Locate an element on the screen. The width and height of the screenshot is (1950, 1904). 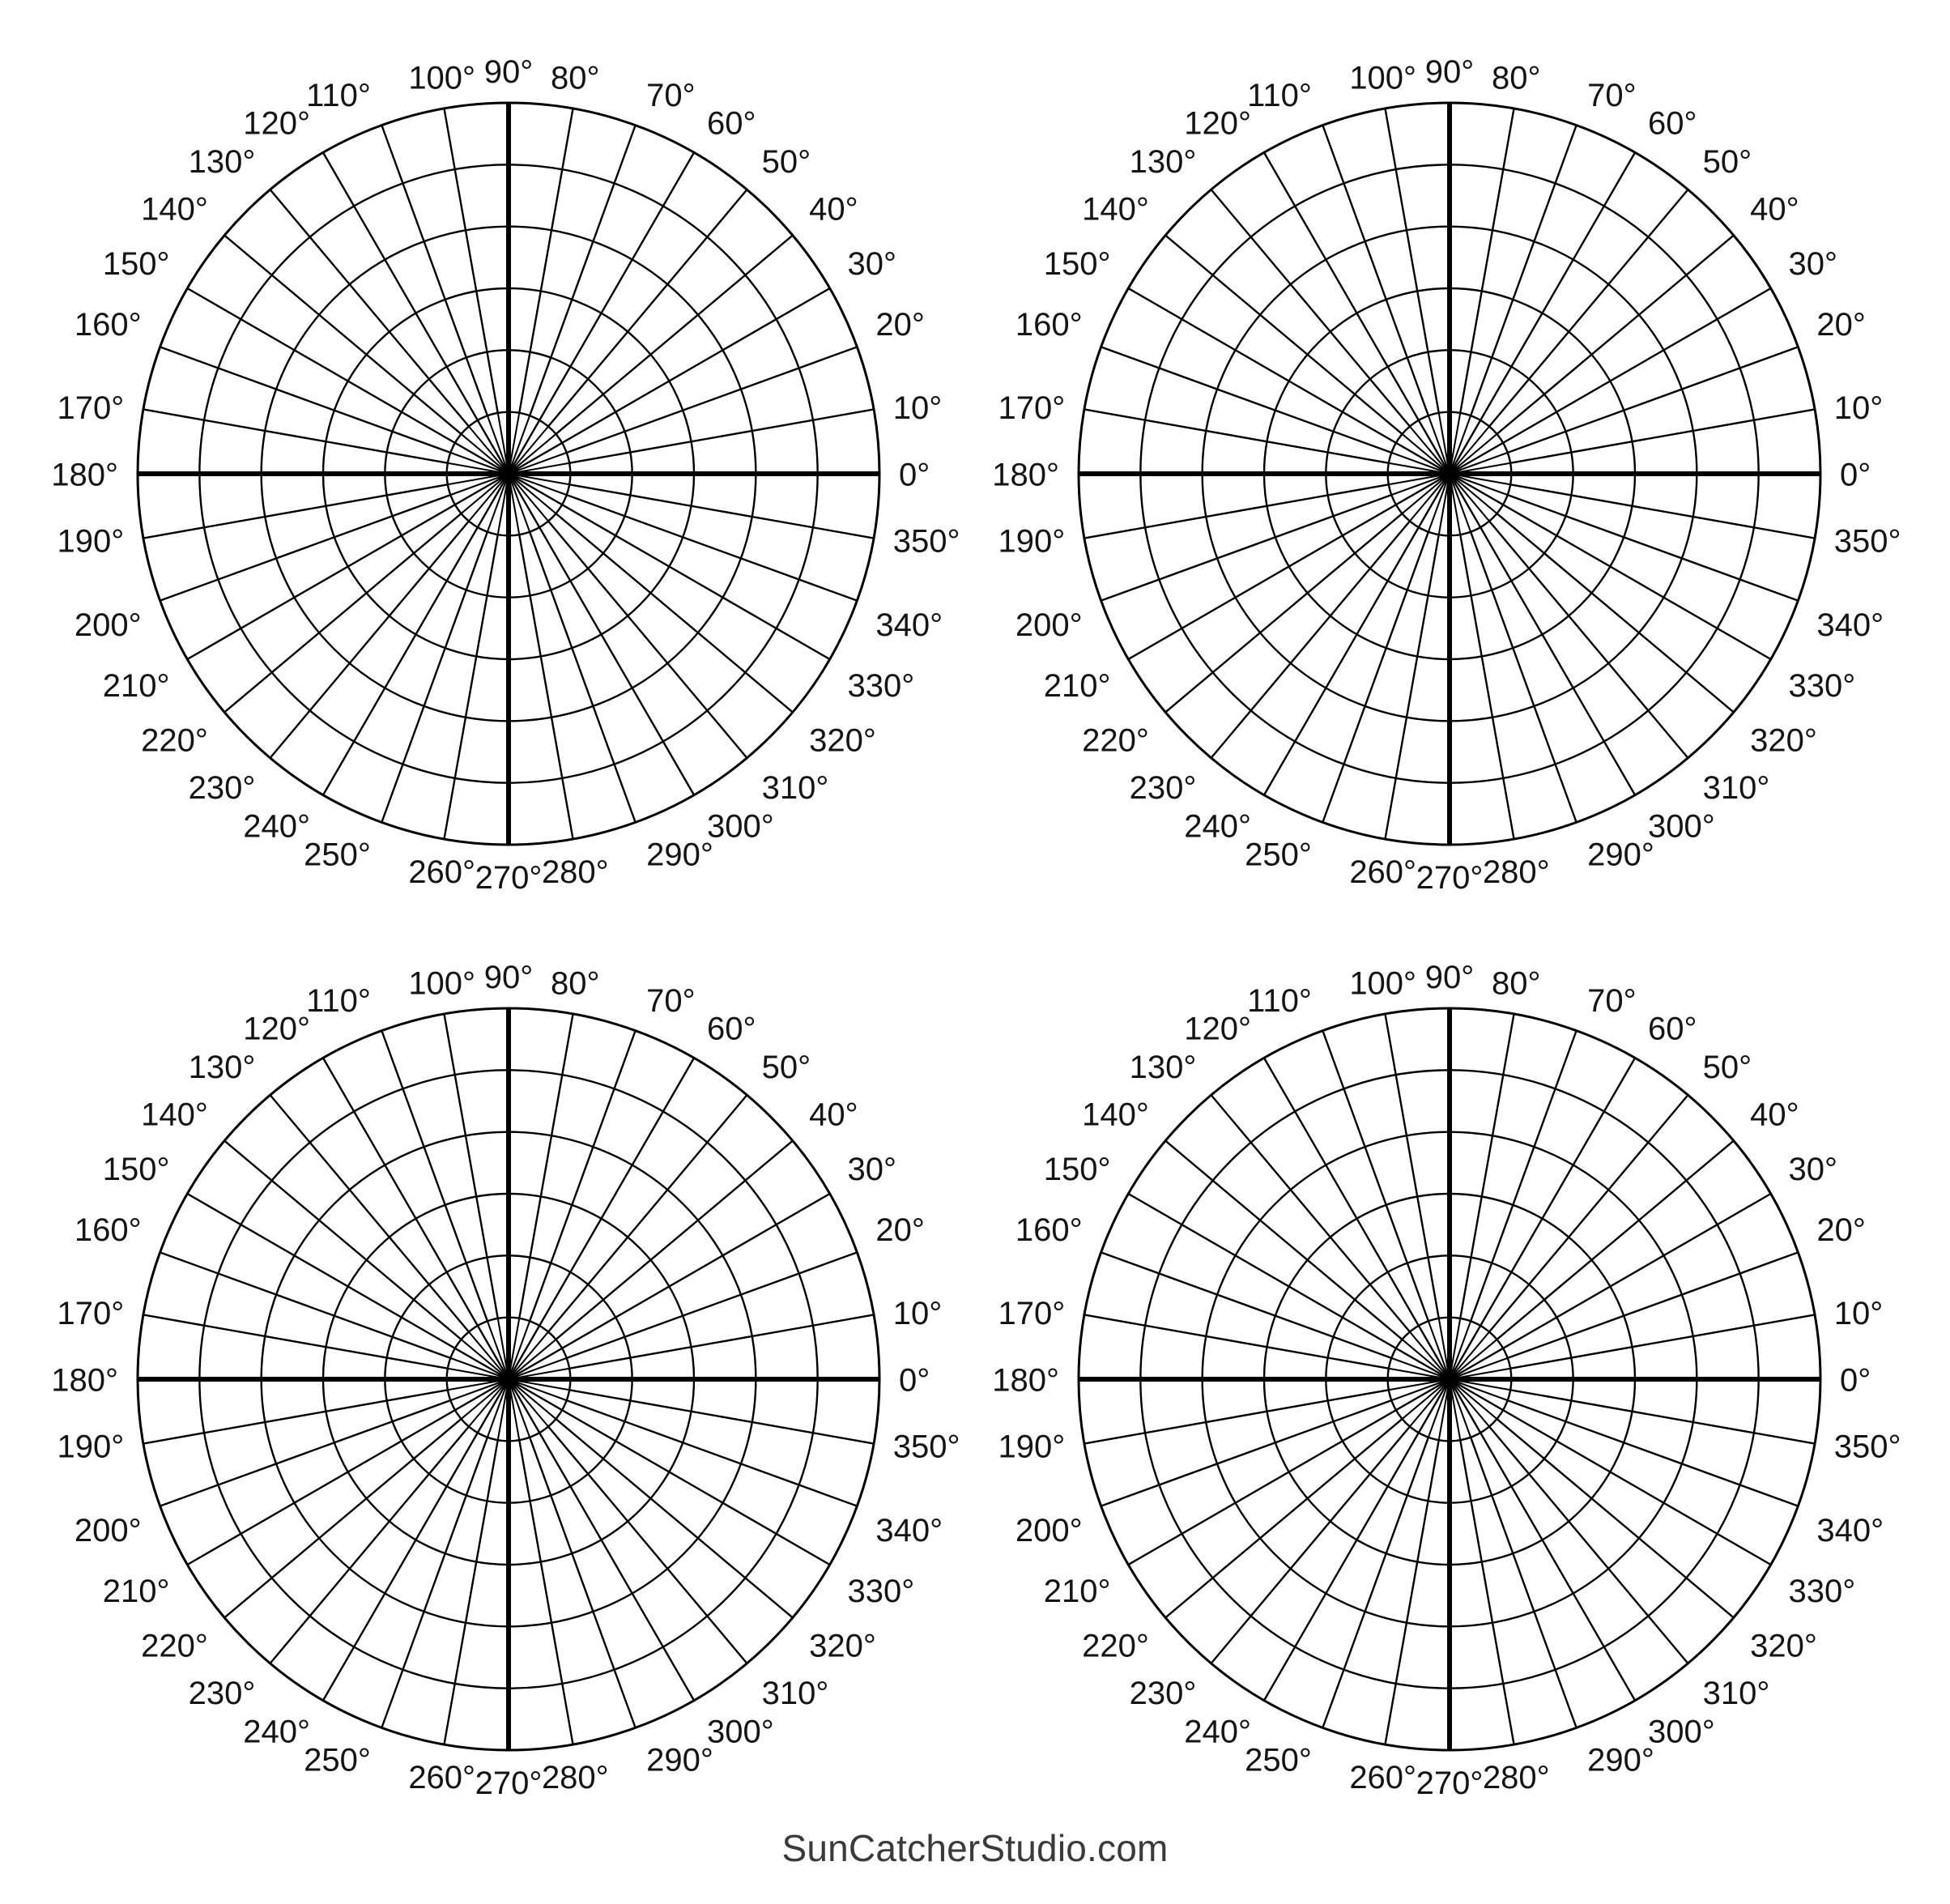
tick-label-230: 230° is located at coordinates (222, 788).